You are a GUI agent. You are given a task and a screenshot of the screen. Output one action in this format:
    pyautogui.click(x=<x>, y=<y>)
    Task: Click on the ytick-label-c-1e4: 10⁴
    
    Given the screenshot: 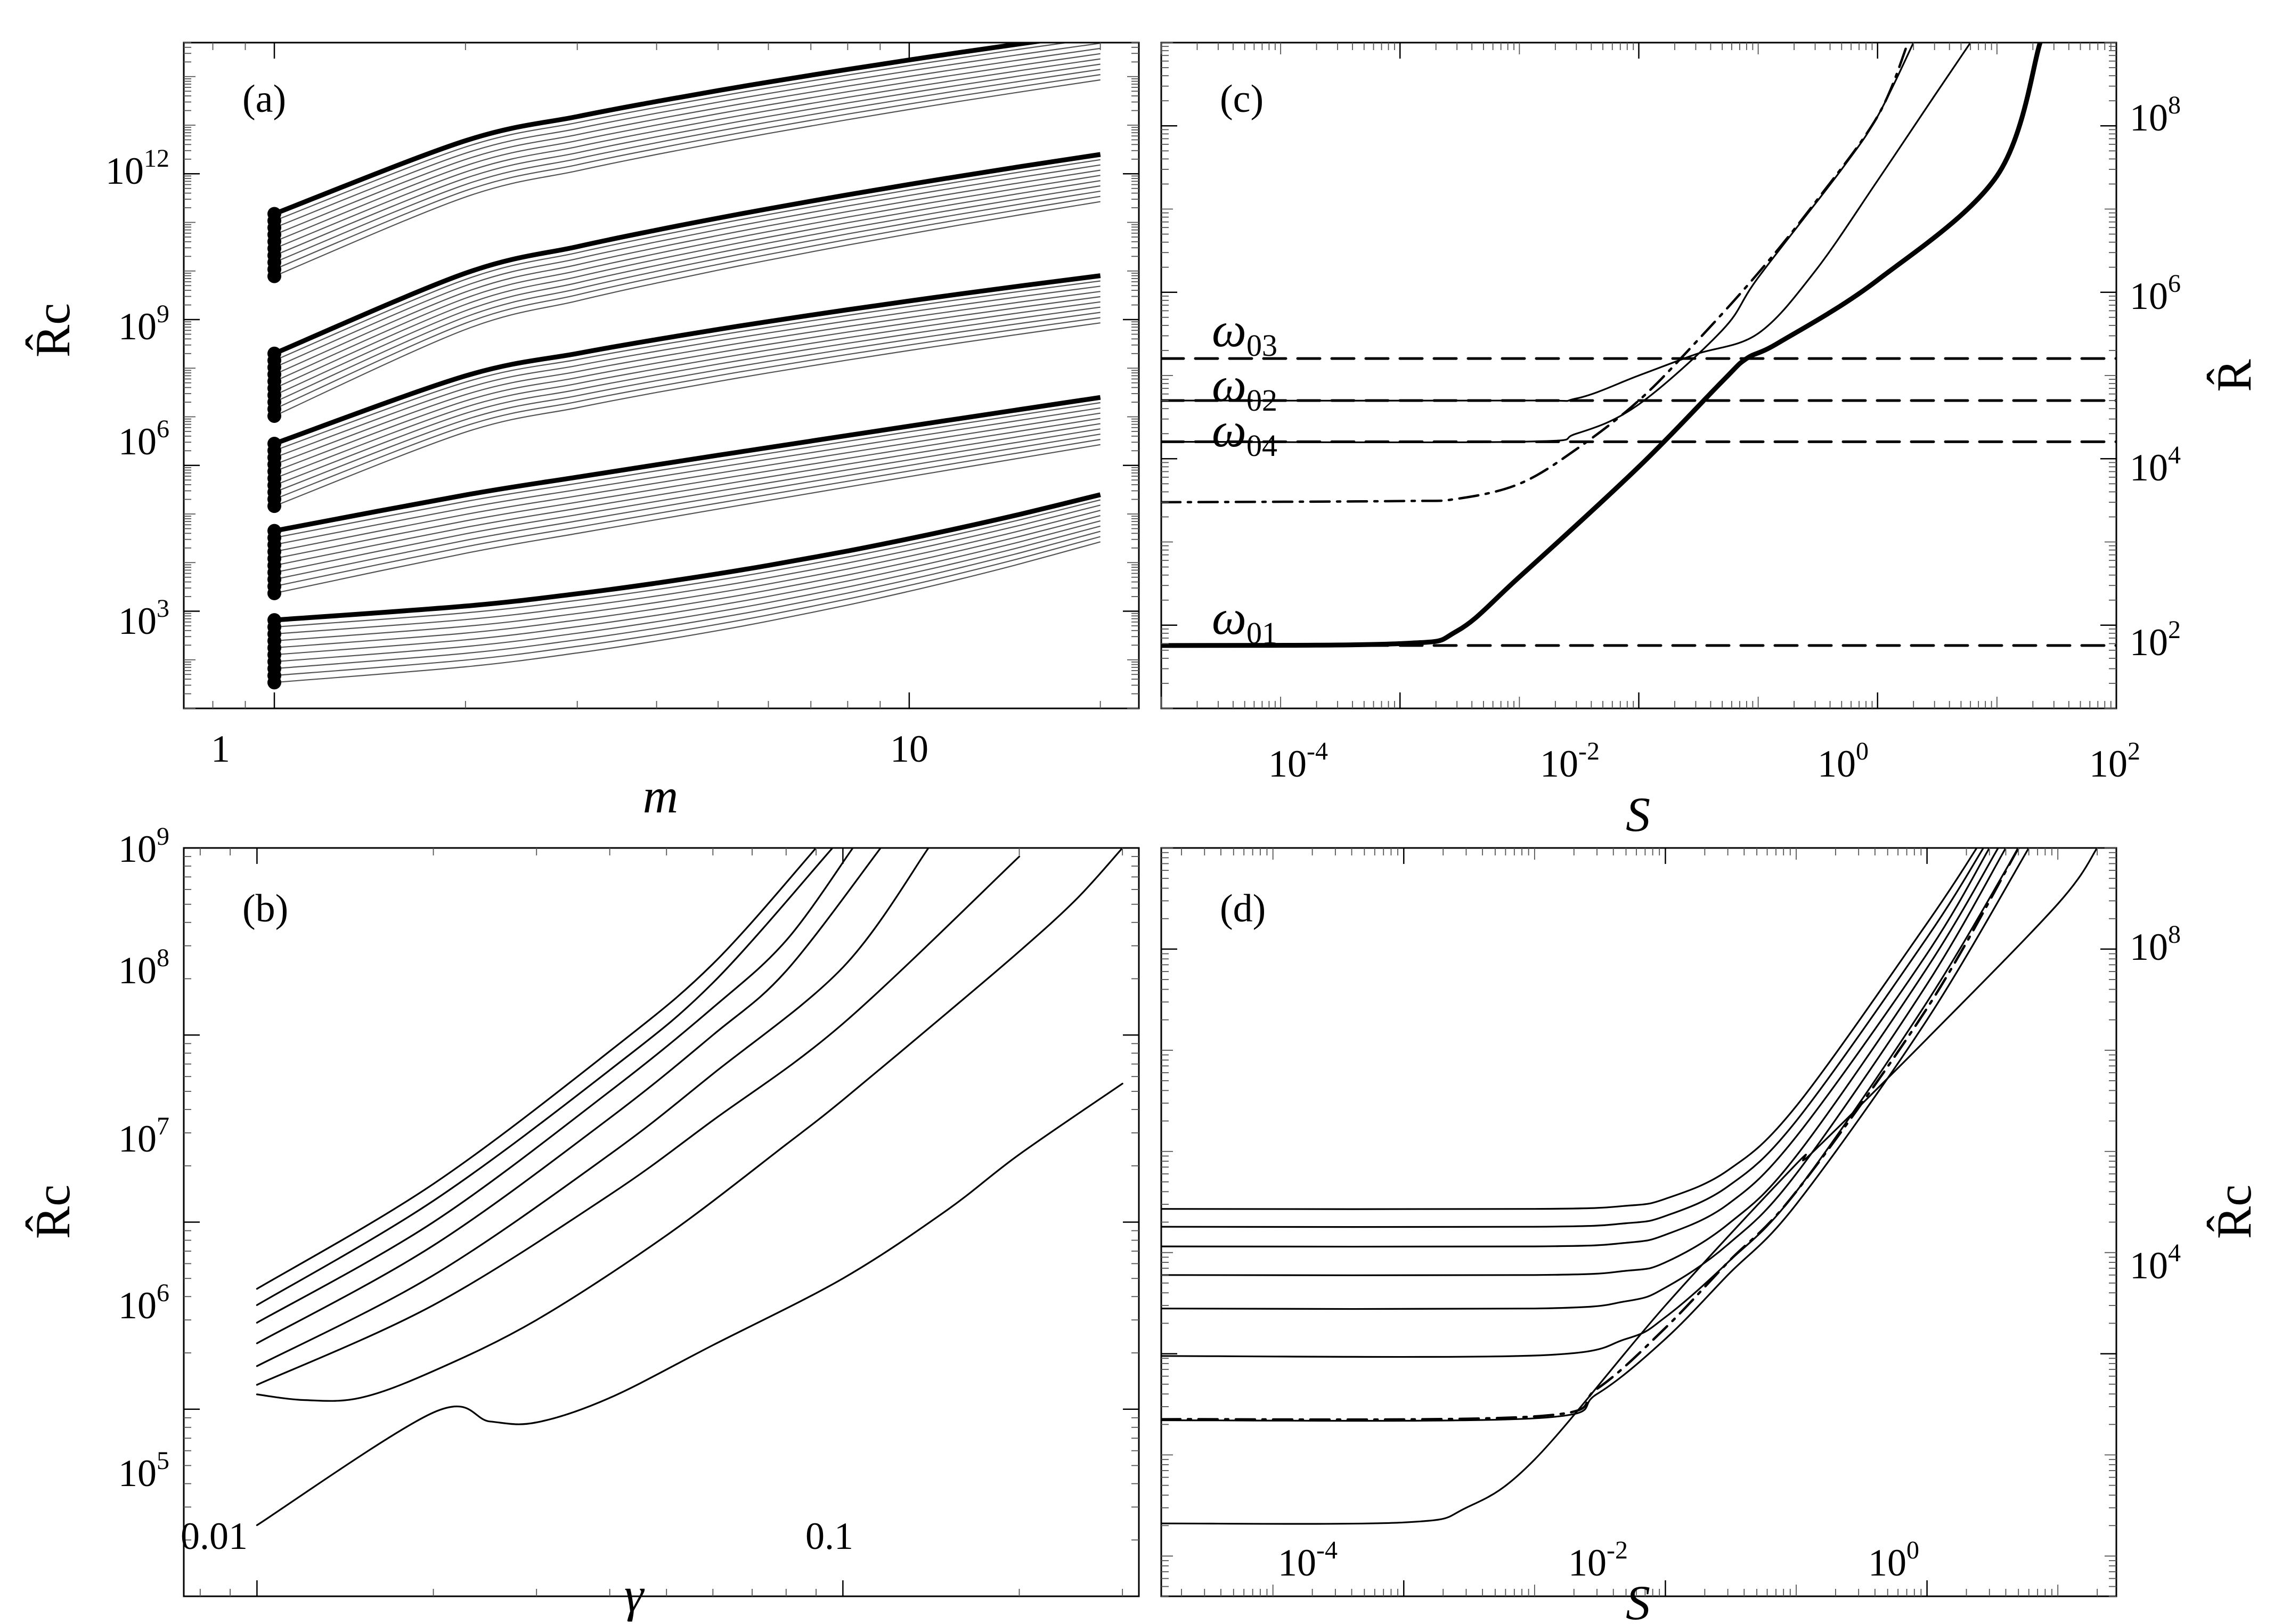 What is the action you would take?
    pyautogui.click(x=2155, y=465)
    